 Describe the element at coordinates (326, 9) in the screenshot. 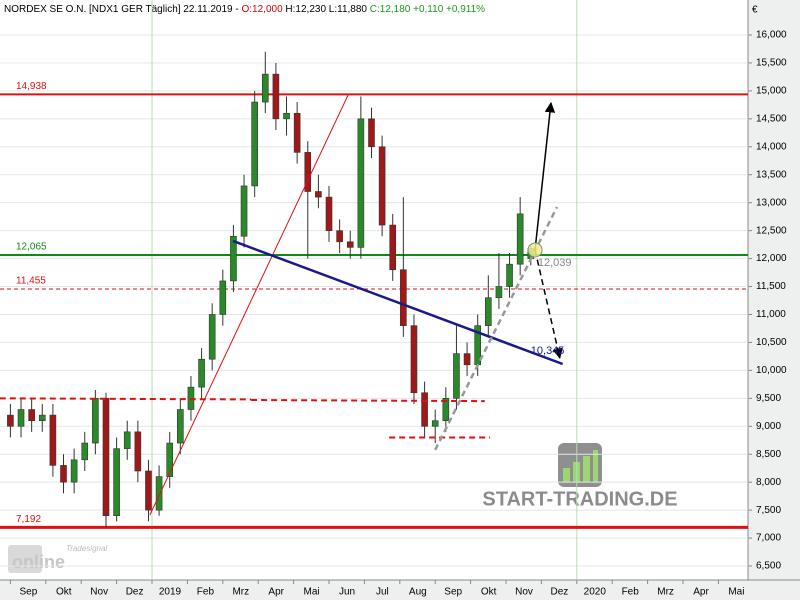

I see `header-part: H:12,230 L:11,880` at that location.